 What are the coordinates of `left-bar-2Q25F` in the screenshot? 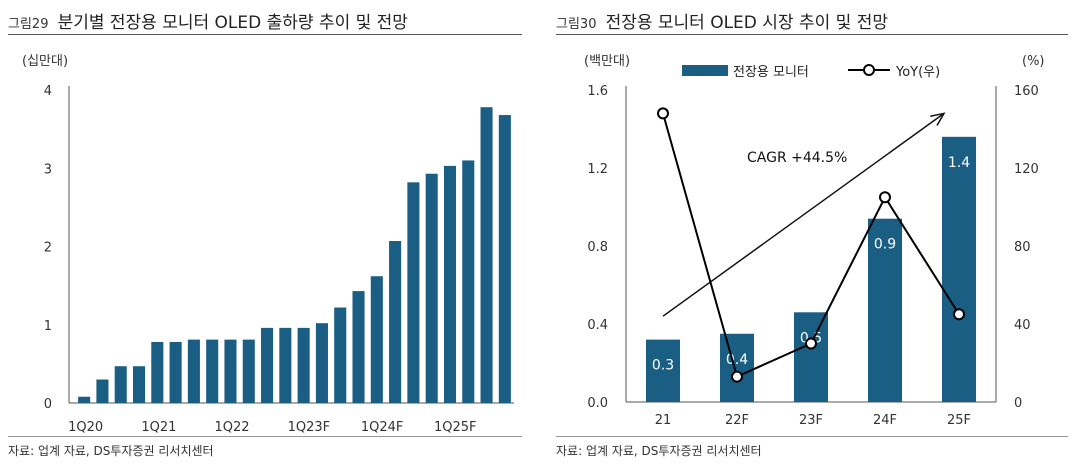 It's located at (468, 281).